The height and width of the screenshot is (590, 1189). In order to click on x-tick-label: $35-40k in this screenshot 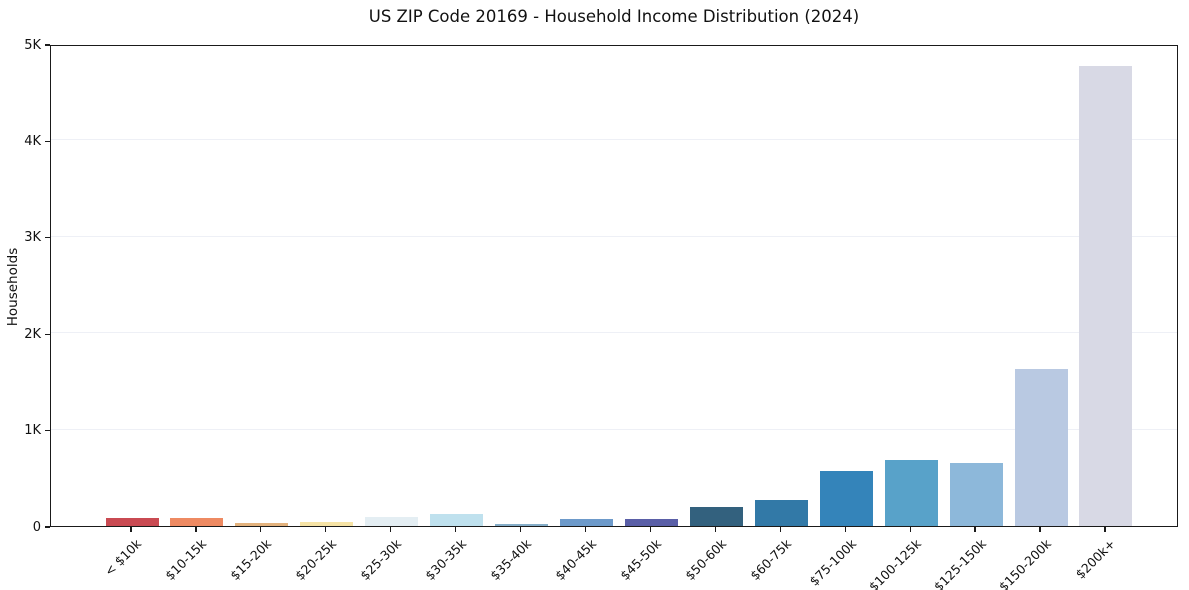, I will do `click(511, 560)`.